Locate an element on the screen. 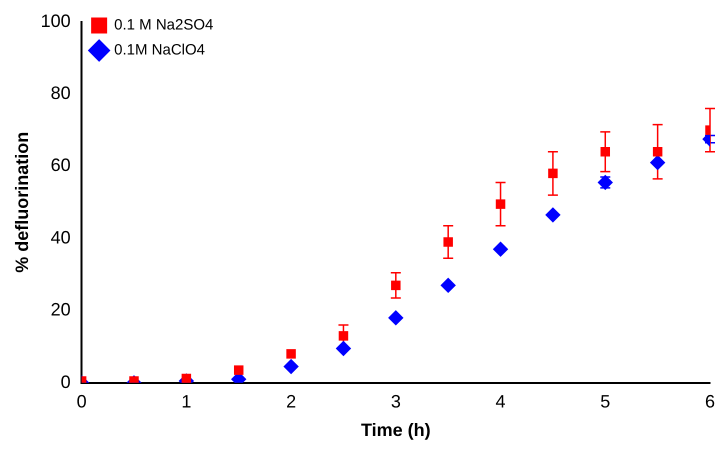 The height and width of the screenshot is (454, 728). legend-label: 0.1M NaClO4 is located at coordinates (160, 50).